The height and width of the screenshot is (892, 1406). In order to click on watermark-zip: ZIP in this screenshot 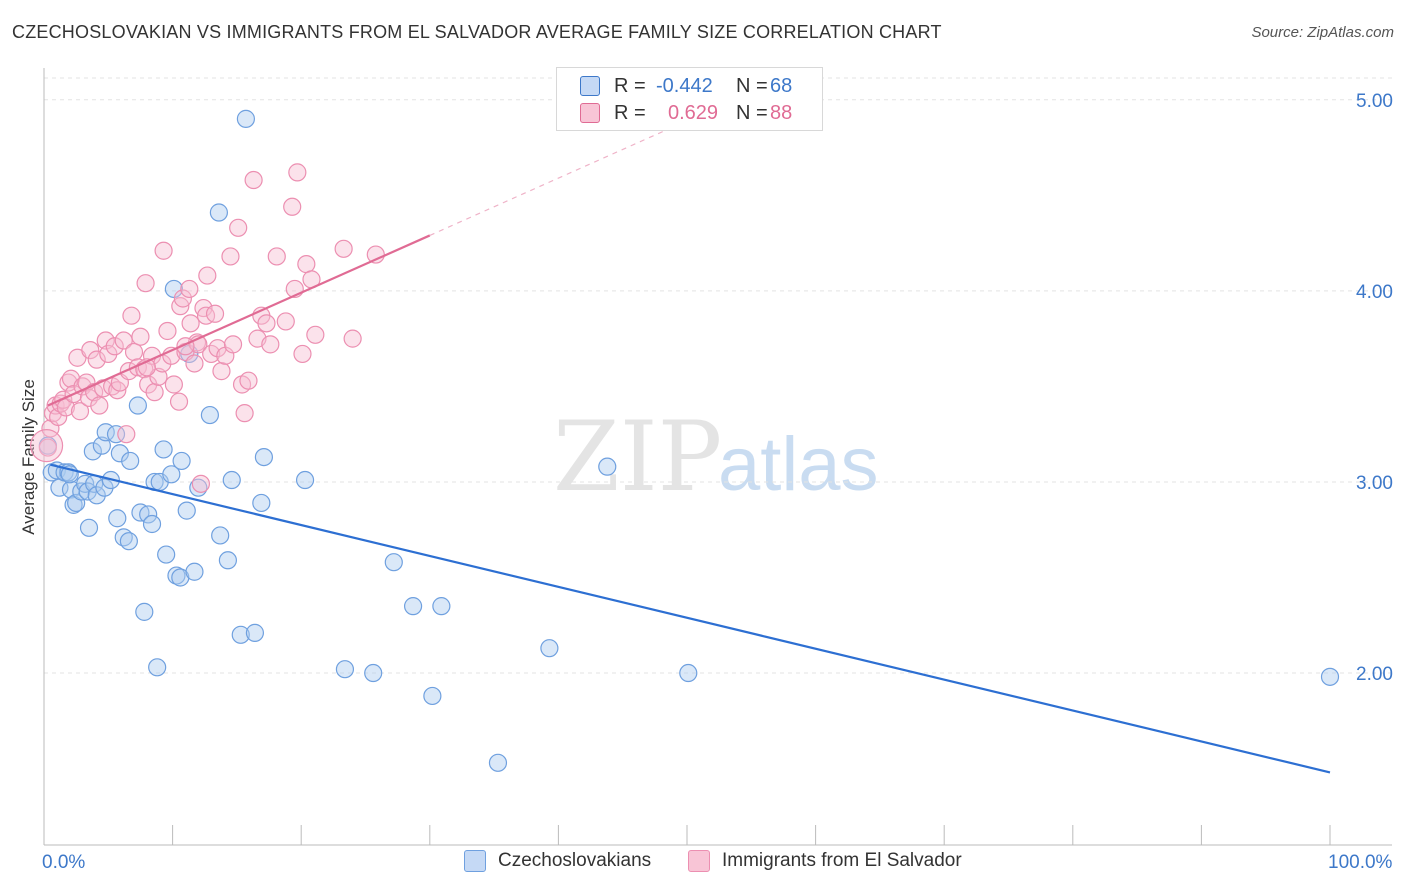, I will do `click(637, 457)`.